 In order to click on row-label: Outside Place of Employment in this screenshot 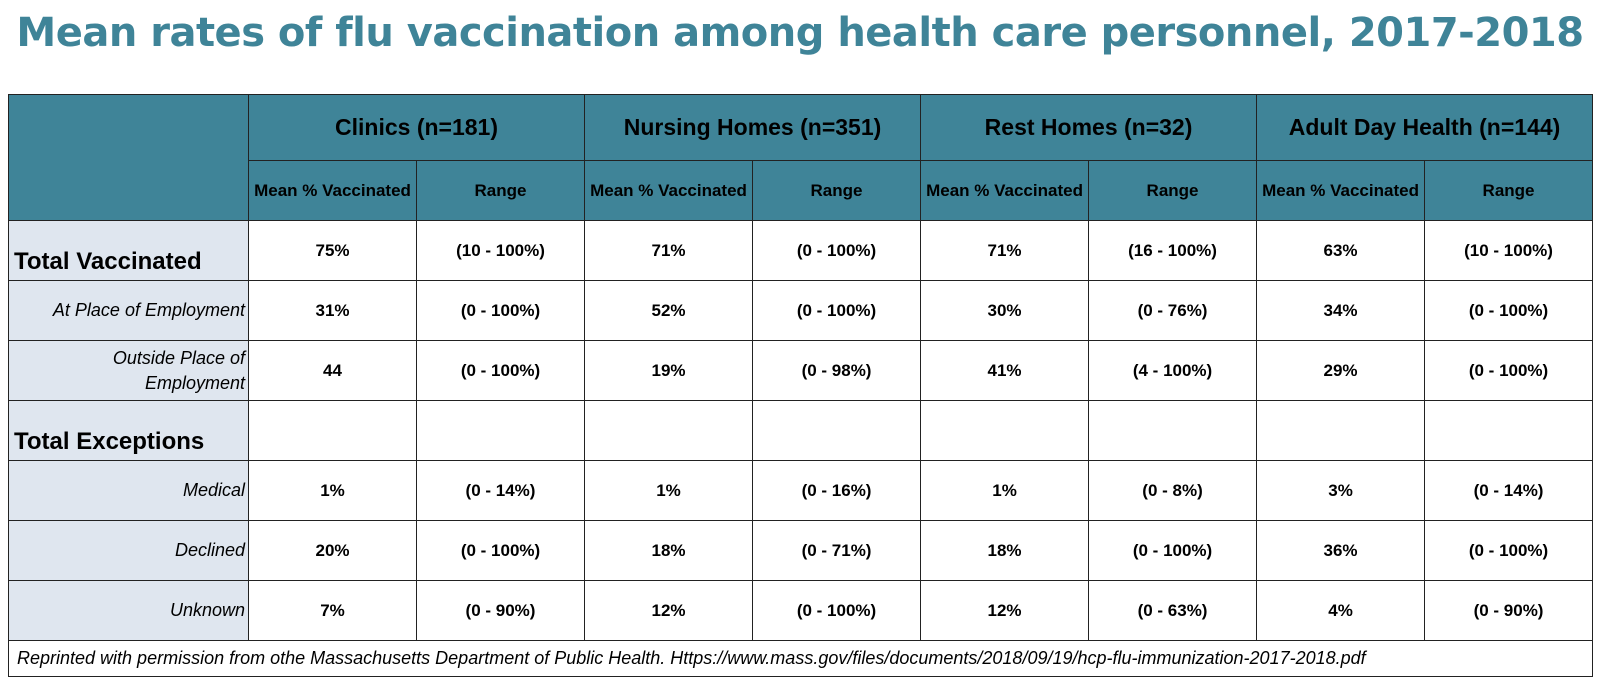, I will do `click(128, 370)`.